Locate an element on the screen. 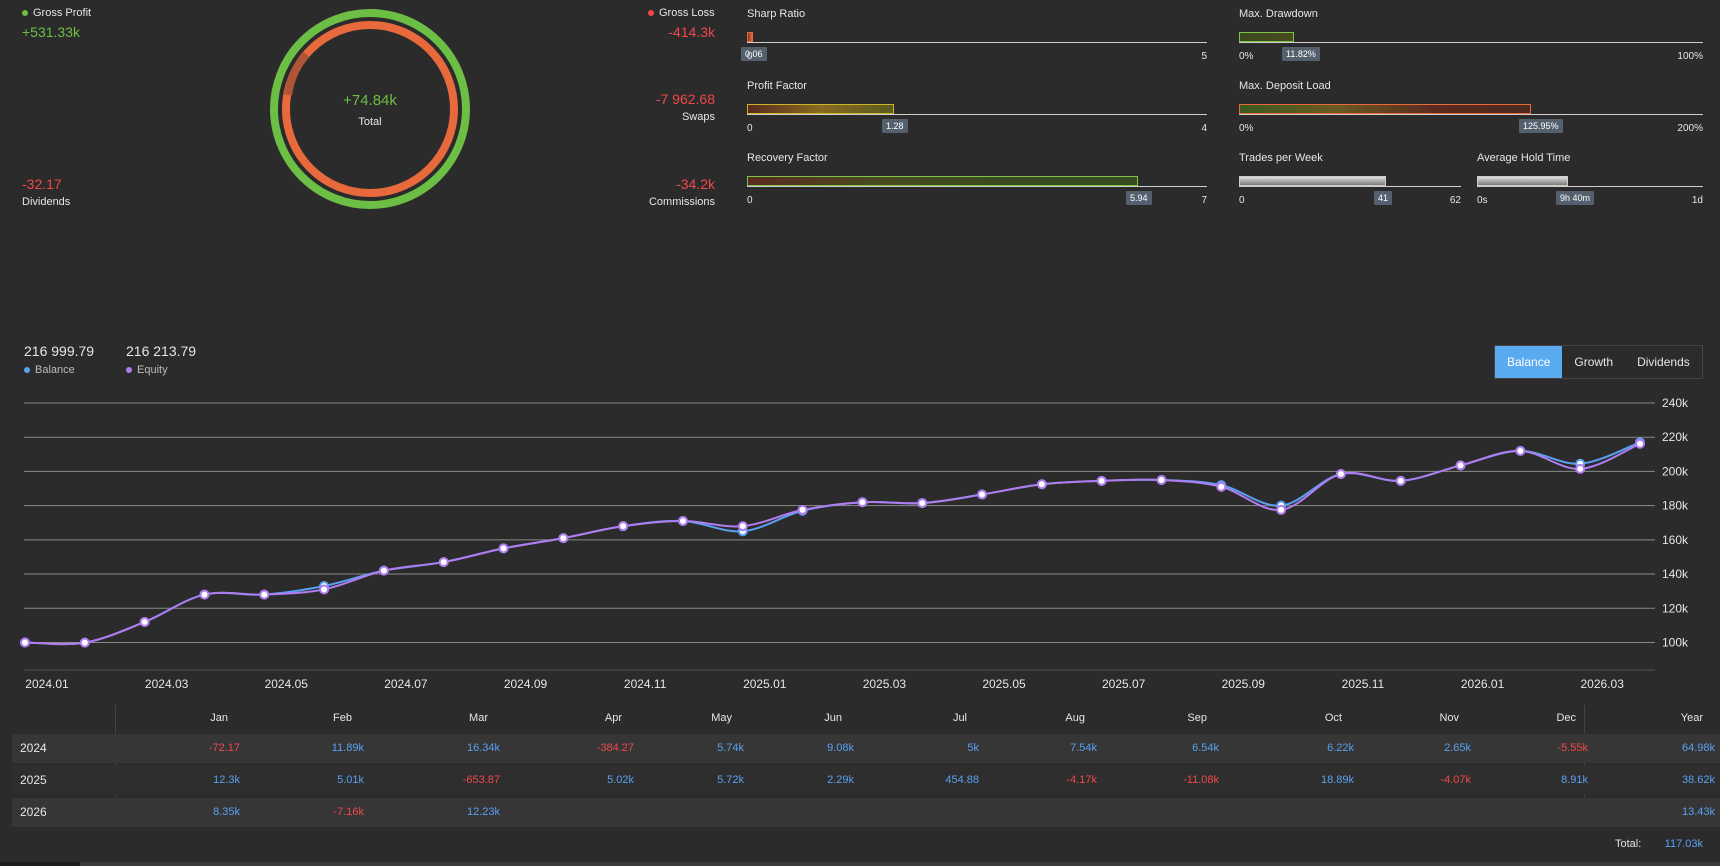 The image size is (1720, 866). table-header-oct: Oct is located at coordinates (1333, 718).